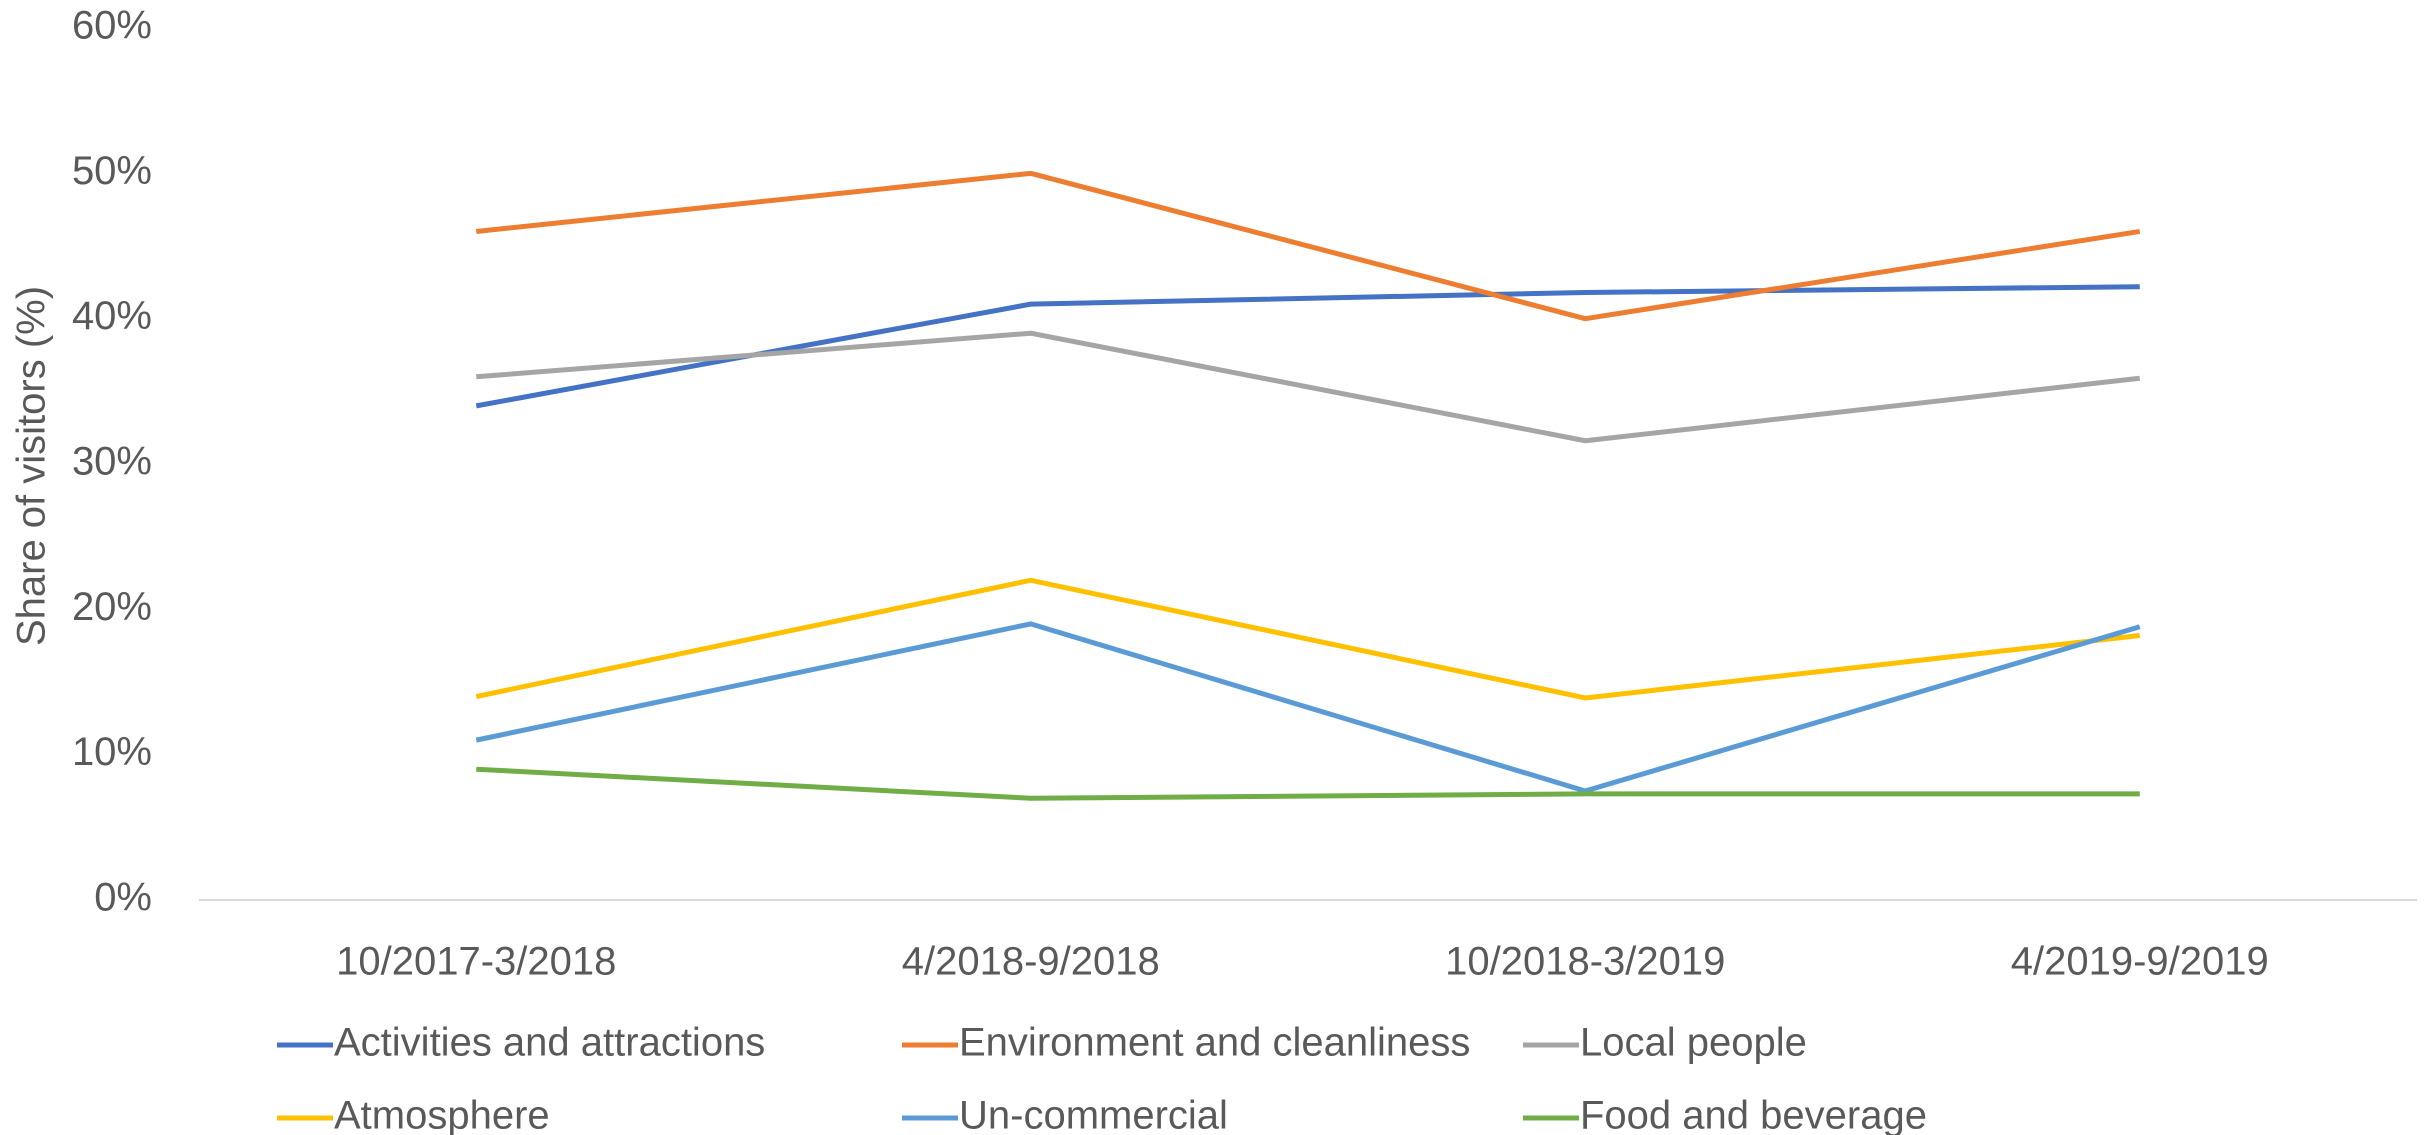 The width and height of the screenshot is (2425, 1135). What do you see at coordinates (112, 316) in the screenshot?
I see `y-tick-label: 40%` at bounding box center [112, 316].